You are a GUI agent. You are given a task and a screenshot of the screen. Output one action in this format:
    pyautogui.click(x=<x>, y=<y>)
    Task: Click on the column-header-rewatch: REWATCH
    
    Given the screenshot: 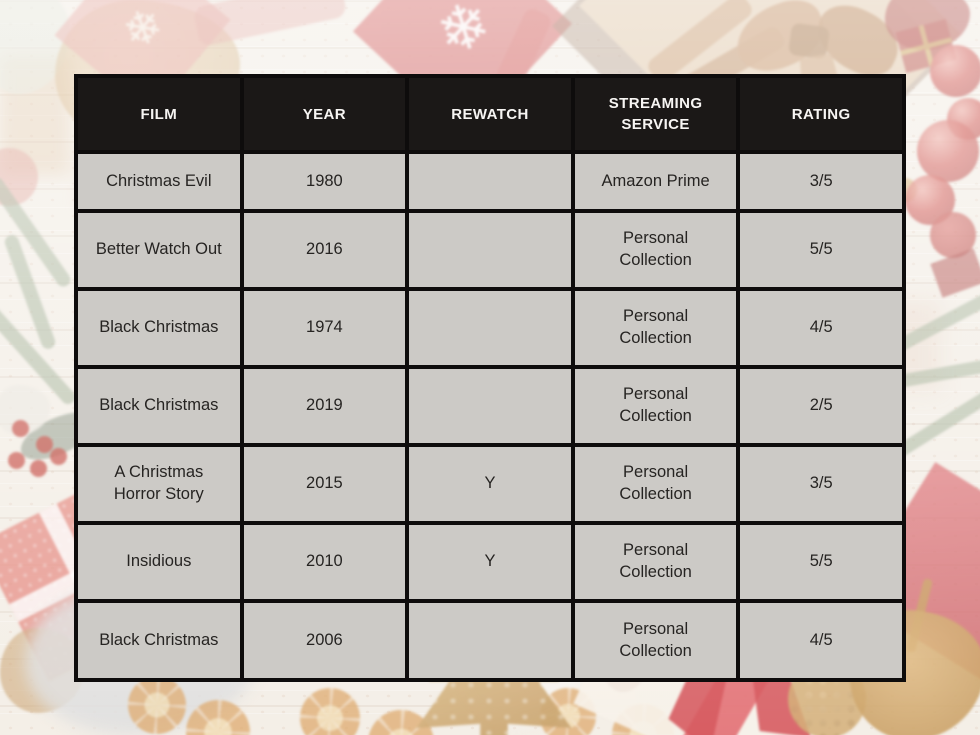 What is the action you would take?
    pyautogui.click(x=490, y=114)
    